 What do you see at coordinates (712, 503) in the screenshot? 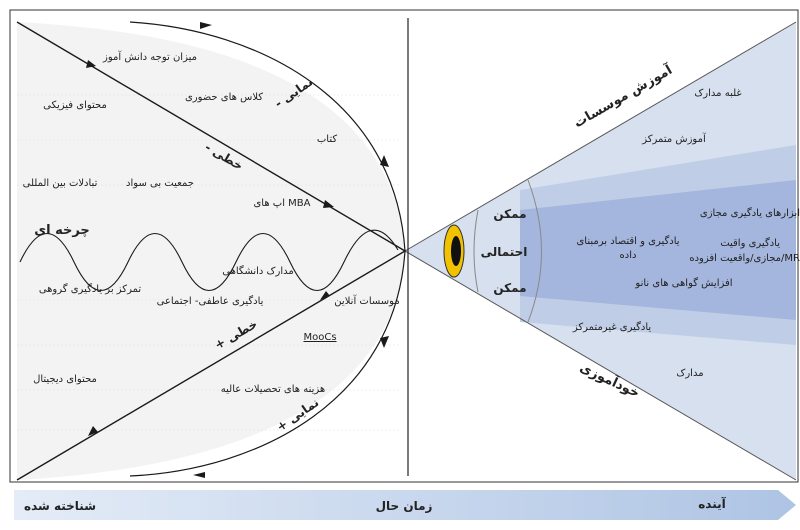
I see `timeline-future: آینده` at bounding box center [712, 503].